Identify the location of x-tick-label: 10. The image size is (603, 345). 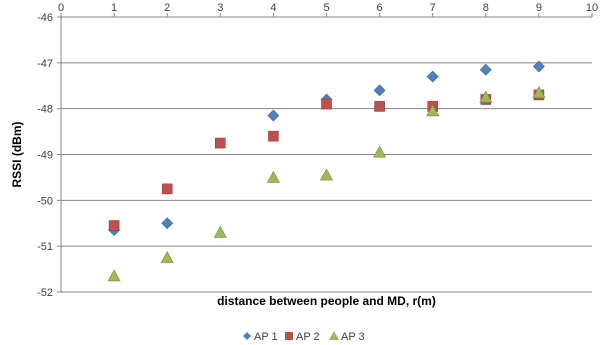
(592, 8).